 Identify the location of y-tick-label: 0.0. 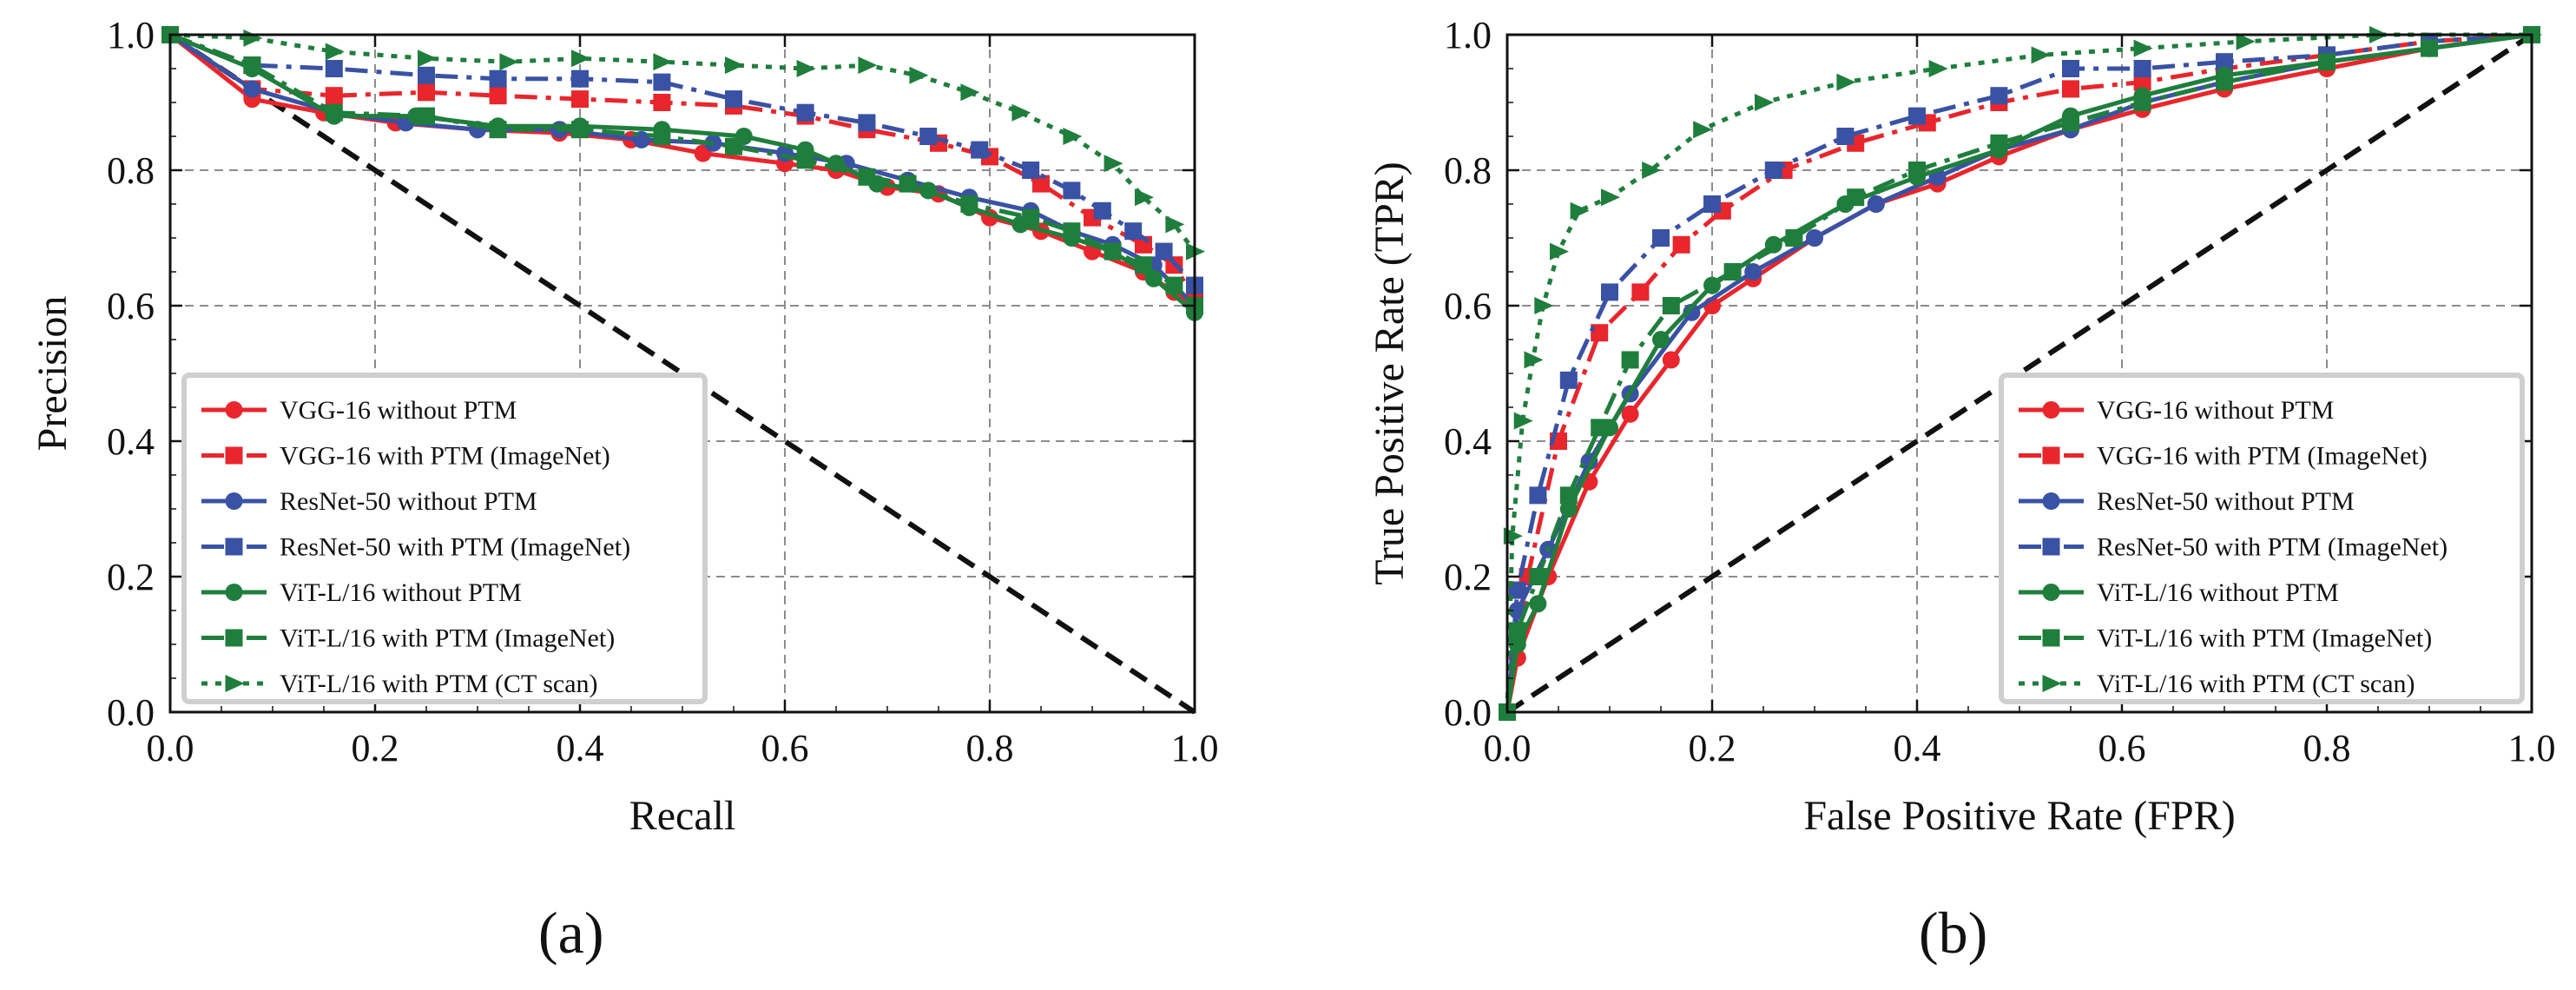
(131, 713).